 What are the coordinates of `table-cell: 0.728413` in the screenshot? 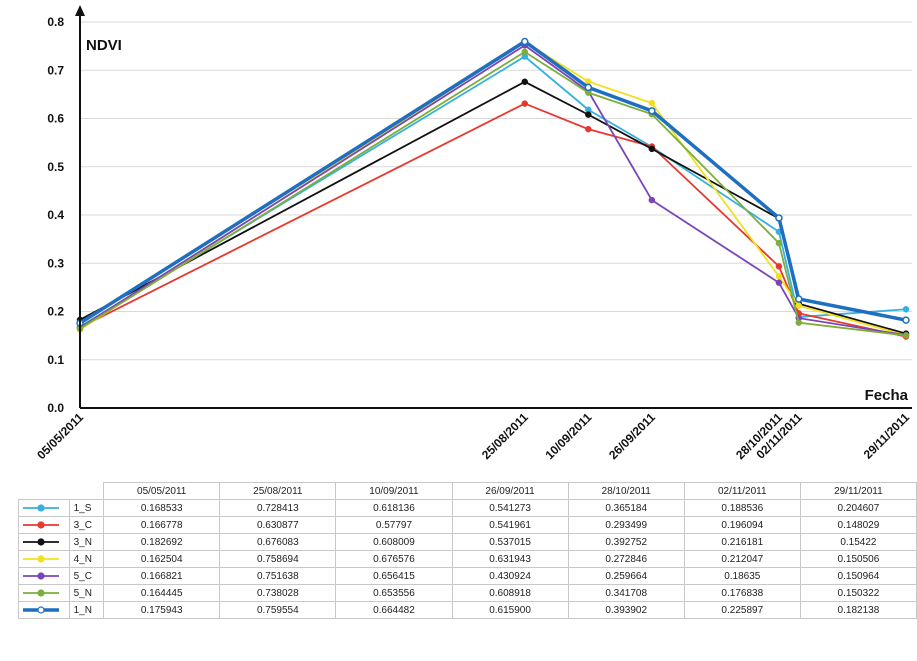 It's located at (278, 508).